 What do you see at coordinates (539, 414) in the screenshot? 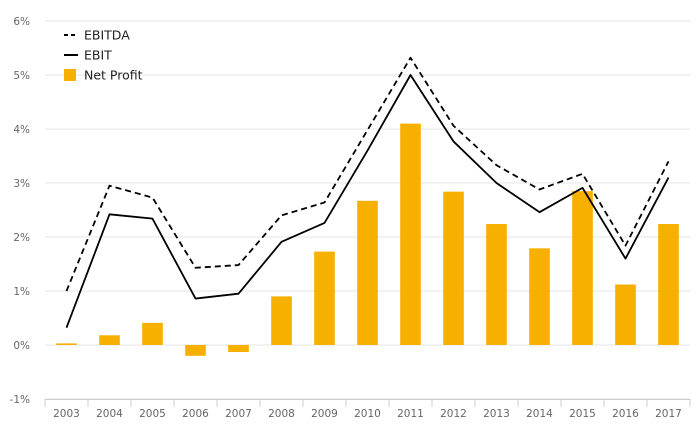
I see `x-tick-label: 2014` at bounding box center [539, 414].